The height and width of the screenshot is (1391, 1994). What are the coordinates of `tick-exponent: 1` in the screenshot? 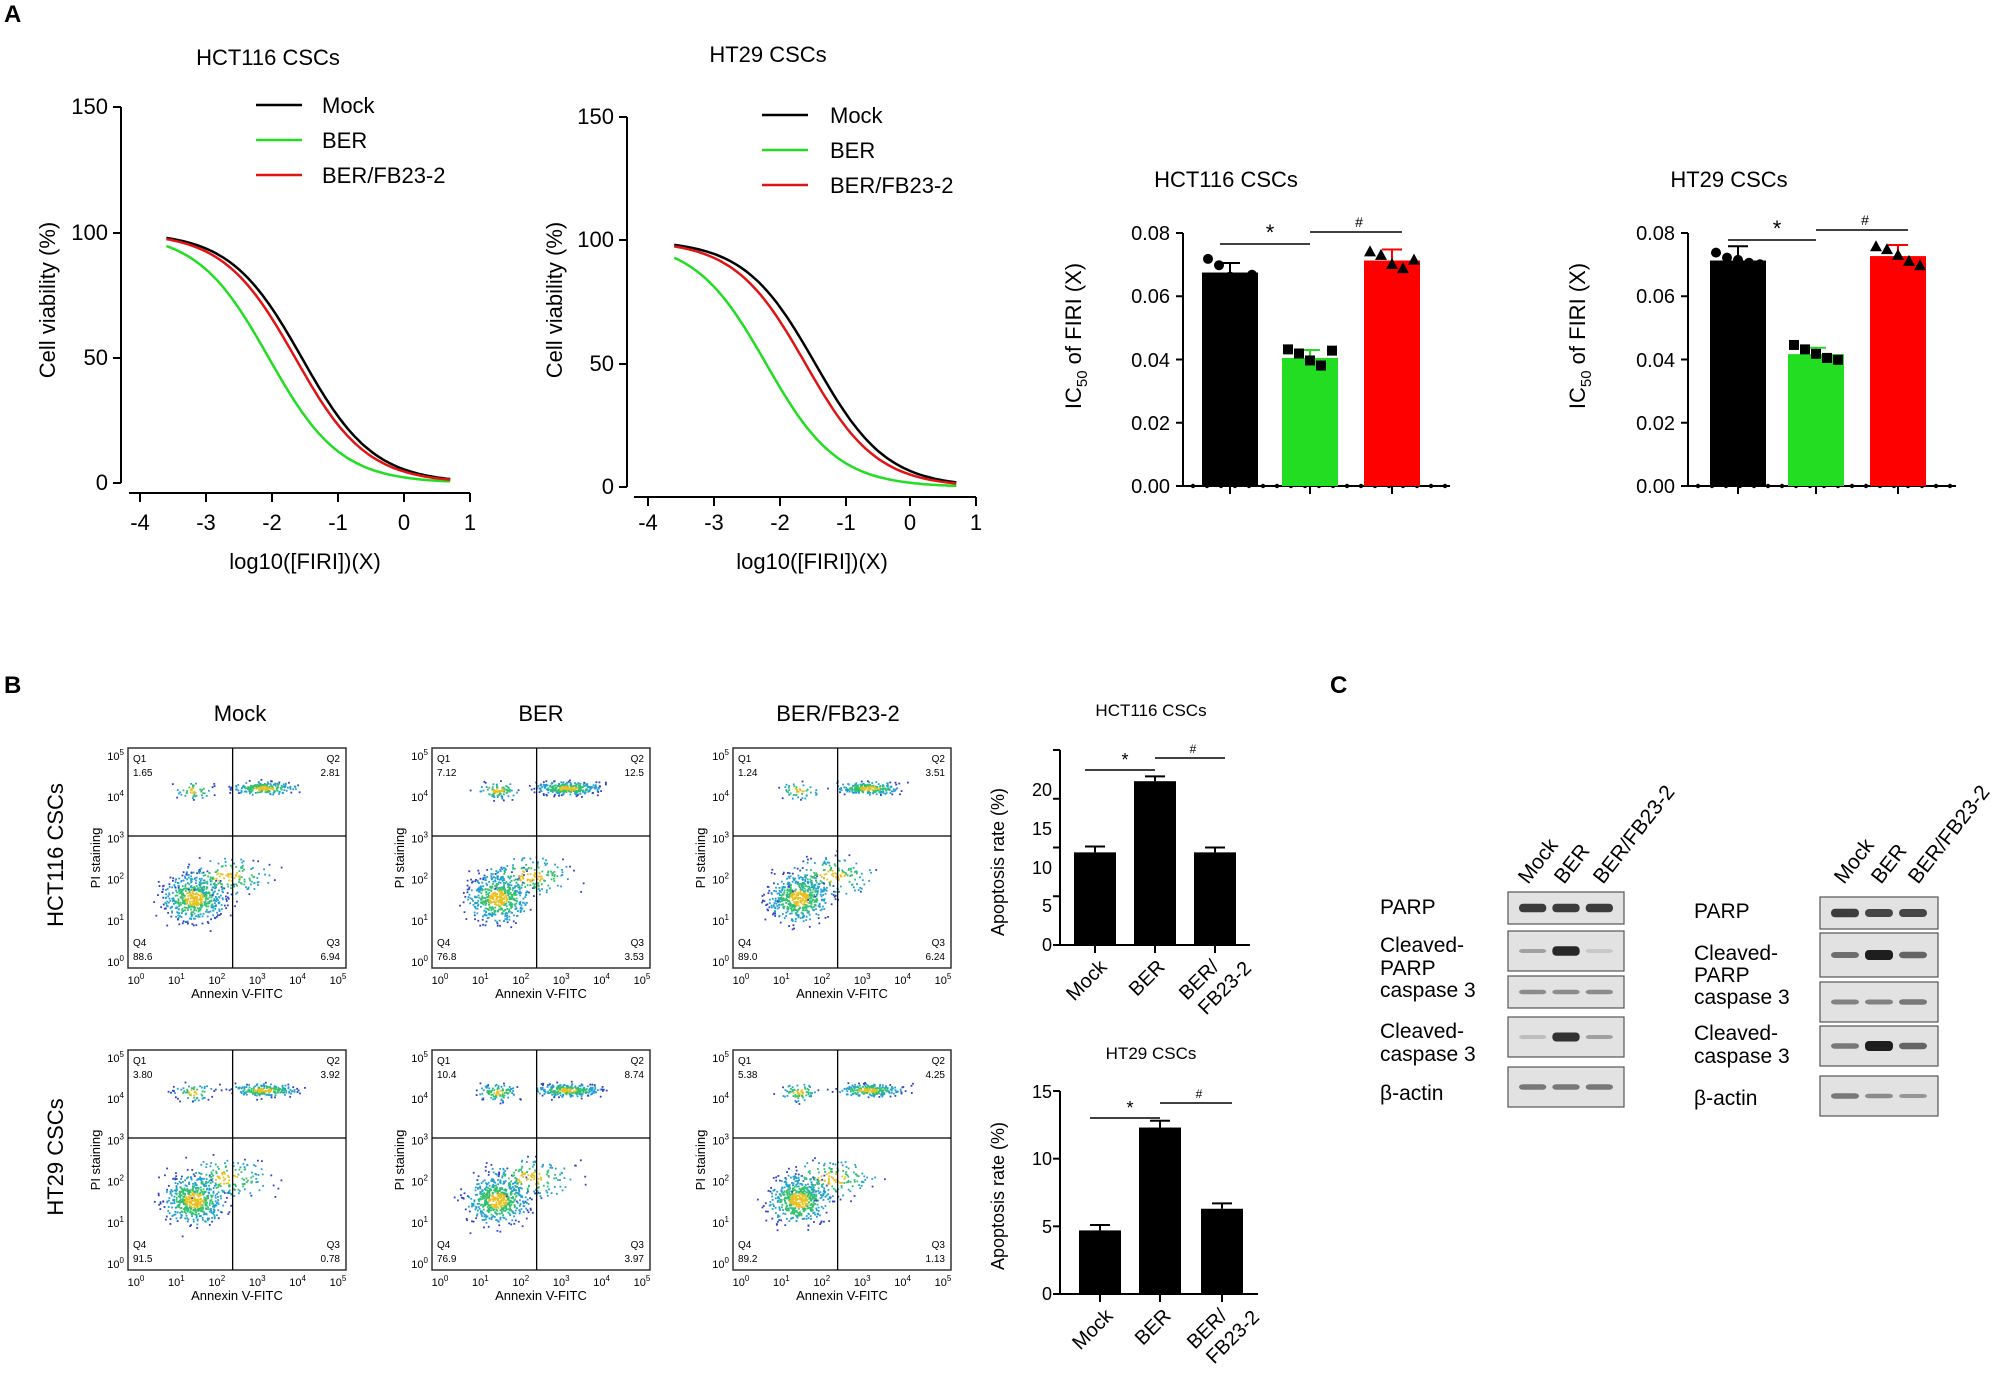 It's located at (727, 917).